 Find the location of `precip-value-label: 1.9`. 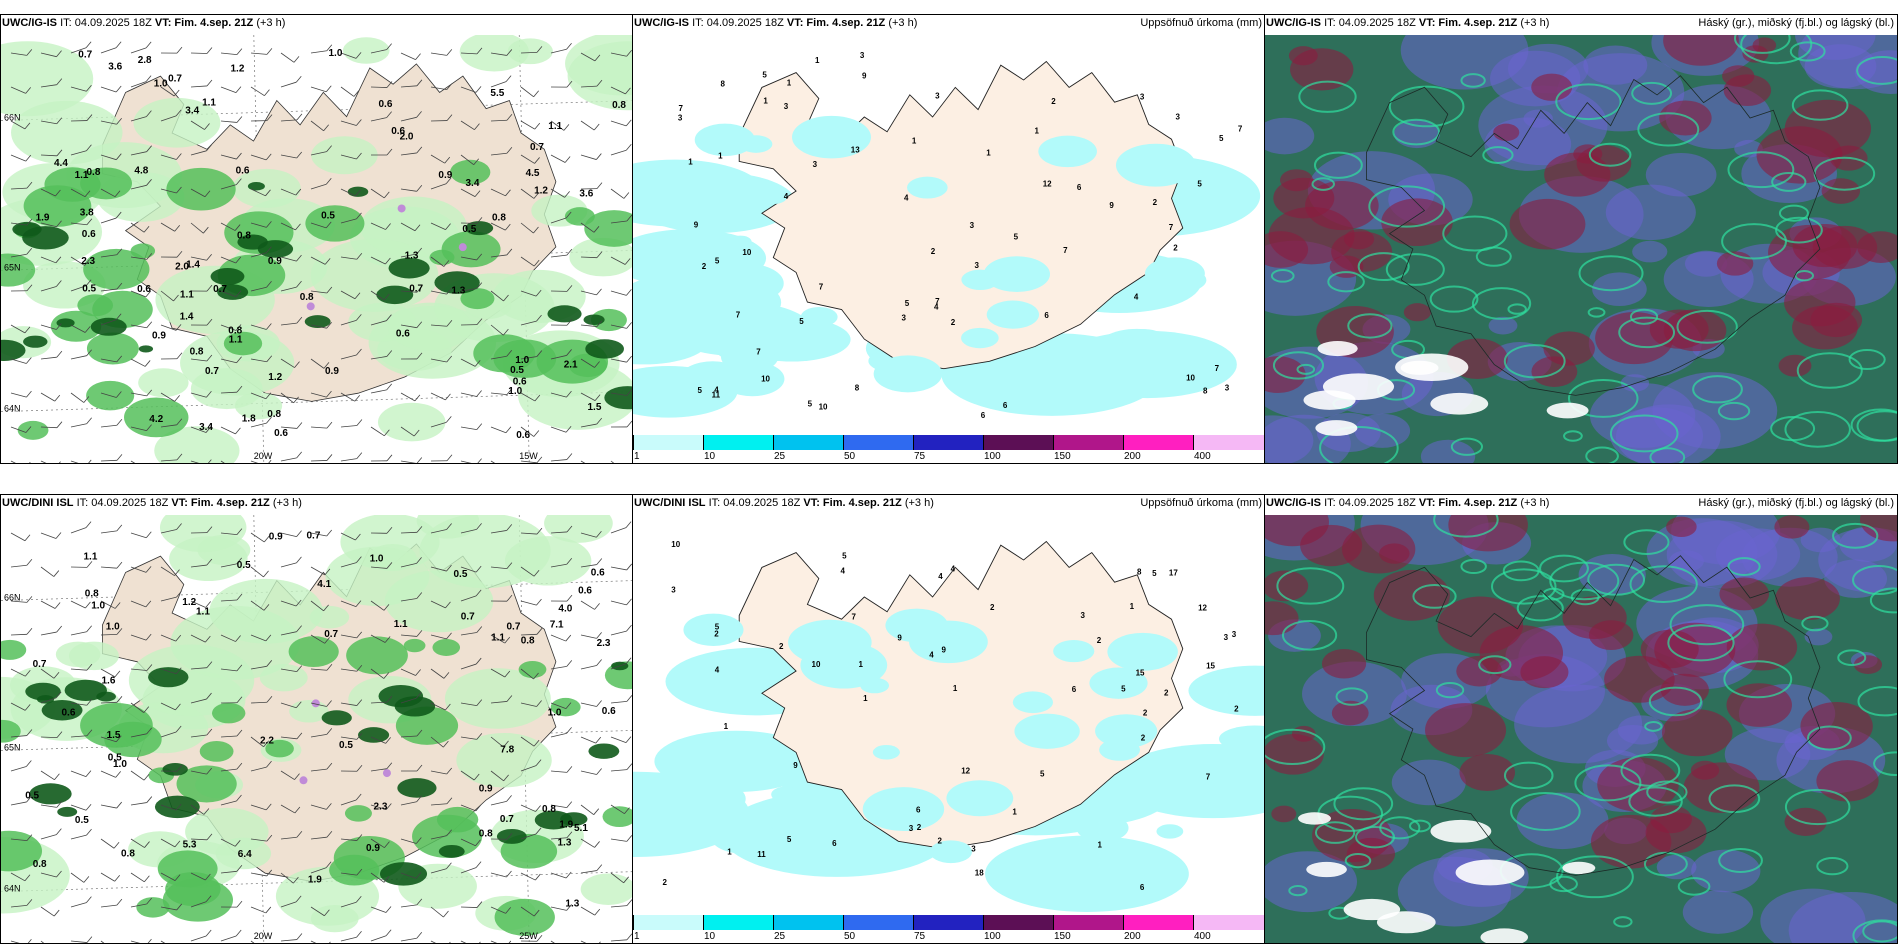

precip-value-label: 1.9 is located at coordinates (315, 879).